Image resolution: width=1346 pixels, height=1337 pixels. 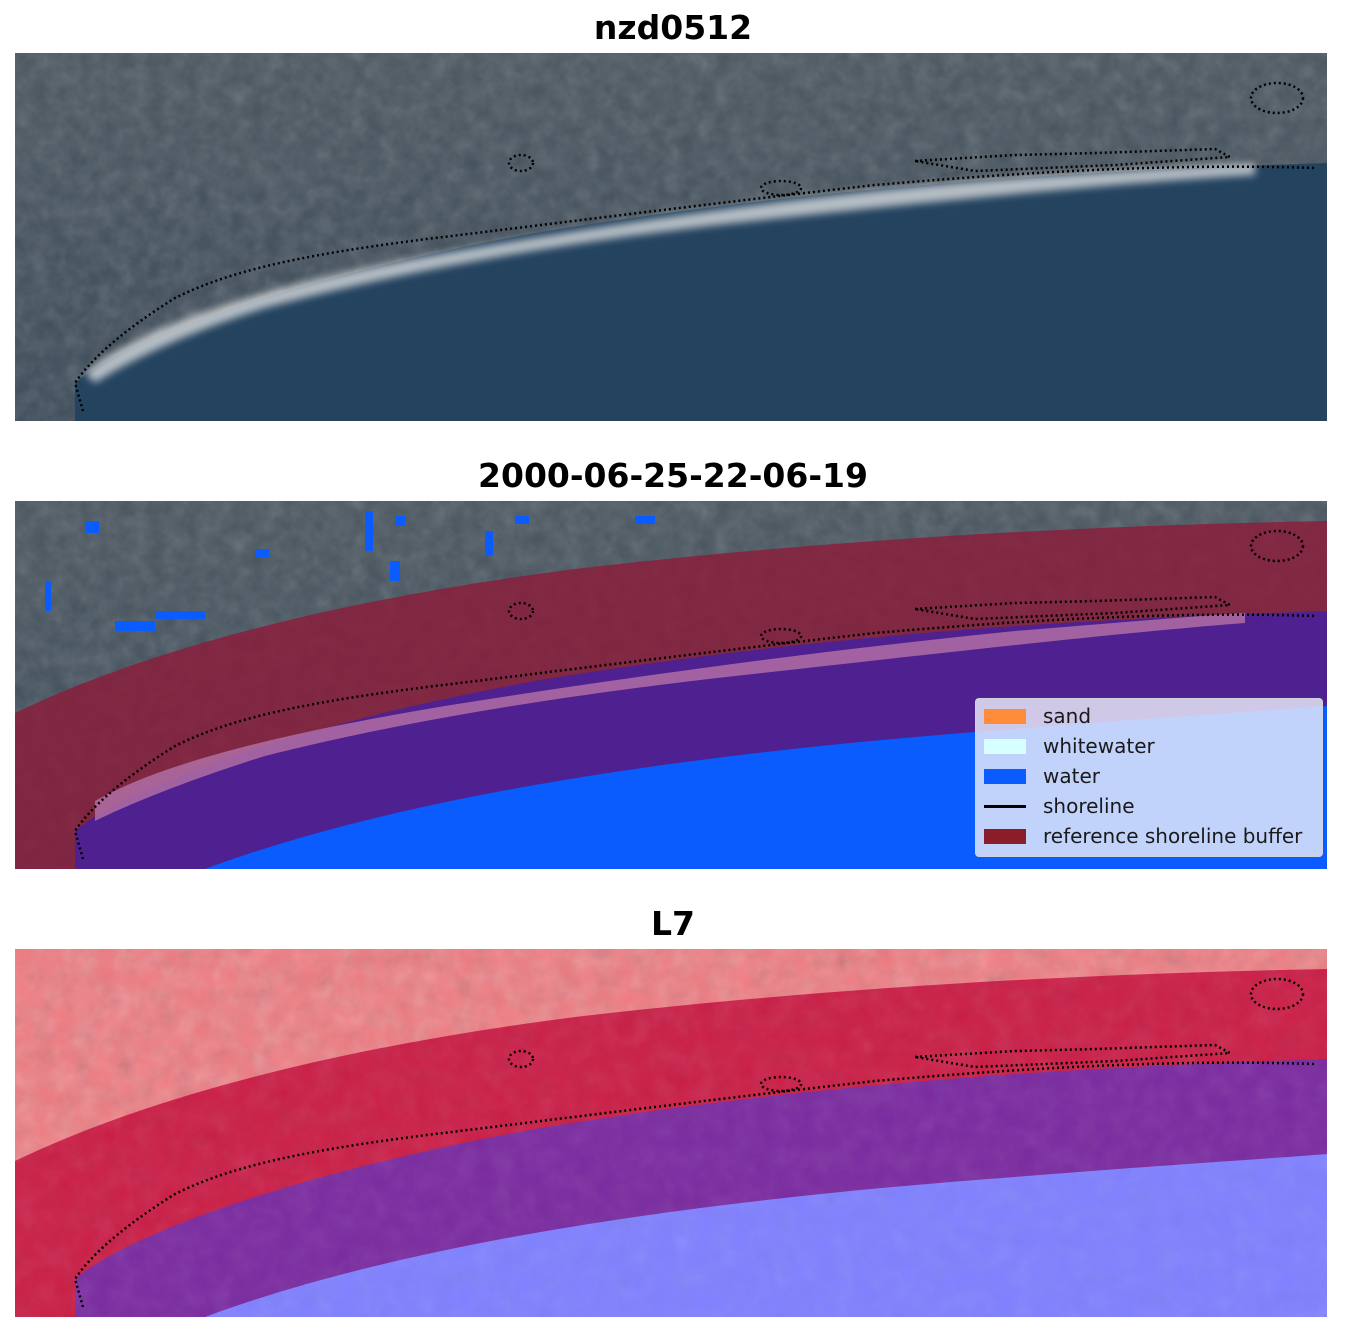 I want to click on legend-item-shoreline: shoreline, so click(x=1059, y=806).